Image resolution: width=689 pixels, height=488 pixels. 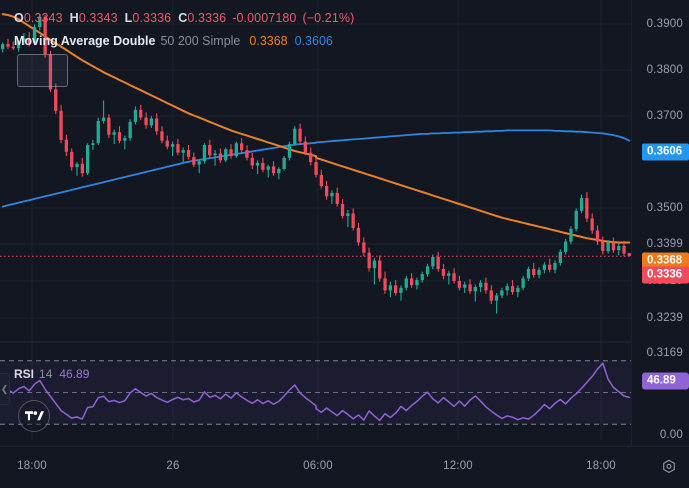 I want to click on ma50-value: 0.3368, so click(x=268, y=41).